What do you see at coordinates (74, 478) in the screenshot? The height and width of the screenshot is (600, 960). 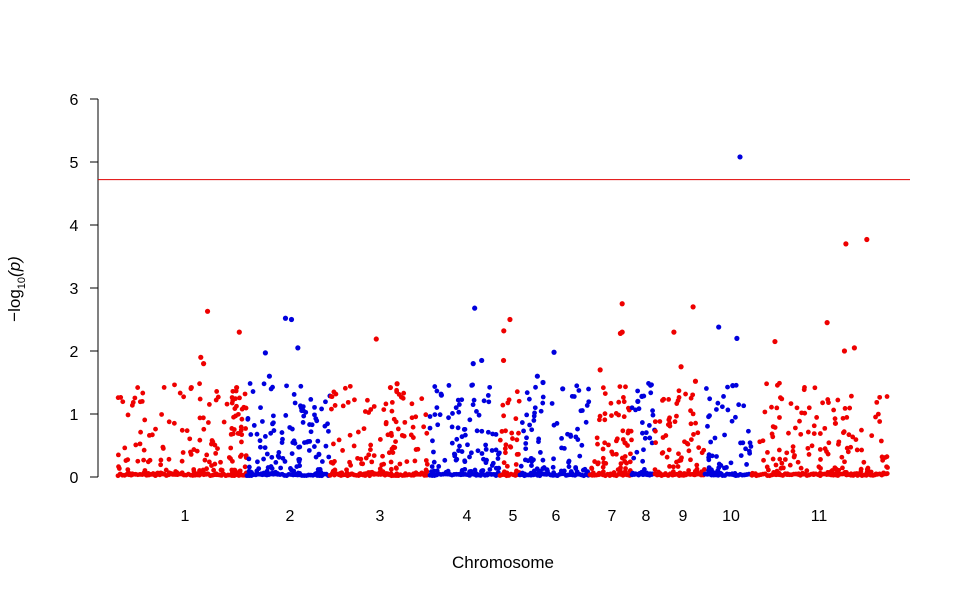 I see `y-tick-label: 0` at bounding box center [74, 478].